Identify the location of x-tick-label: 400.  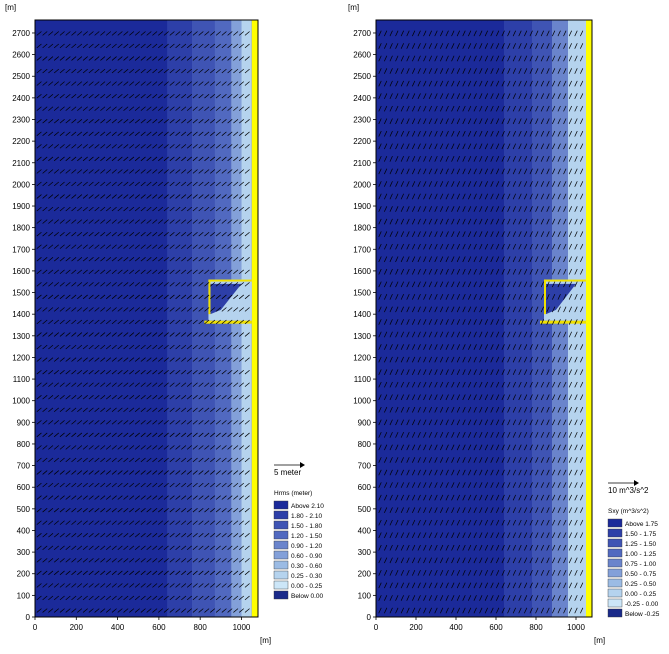
(456, 627).